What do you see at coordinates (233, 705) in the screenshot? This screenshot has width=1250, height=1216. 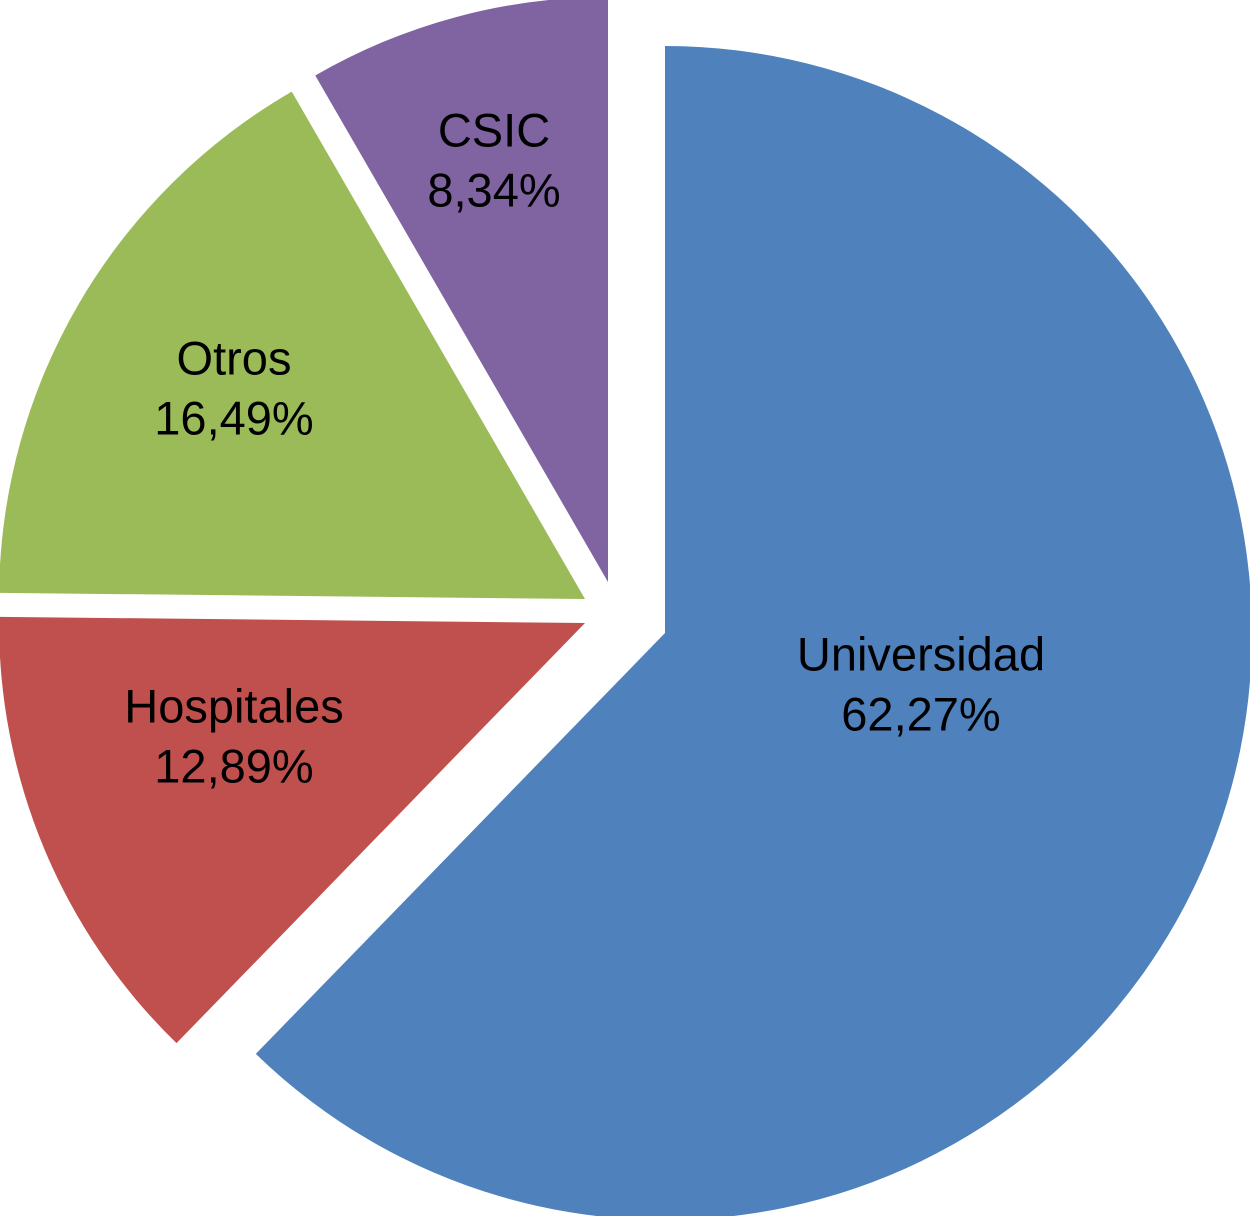 I see `slice-name-label-hospitales: Hospitales` at bounding box center [233, 705].